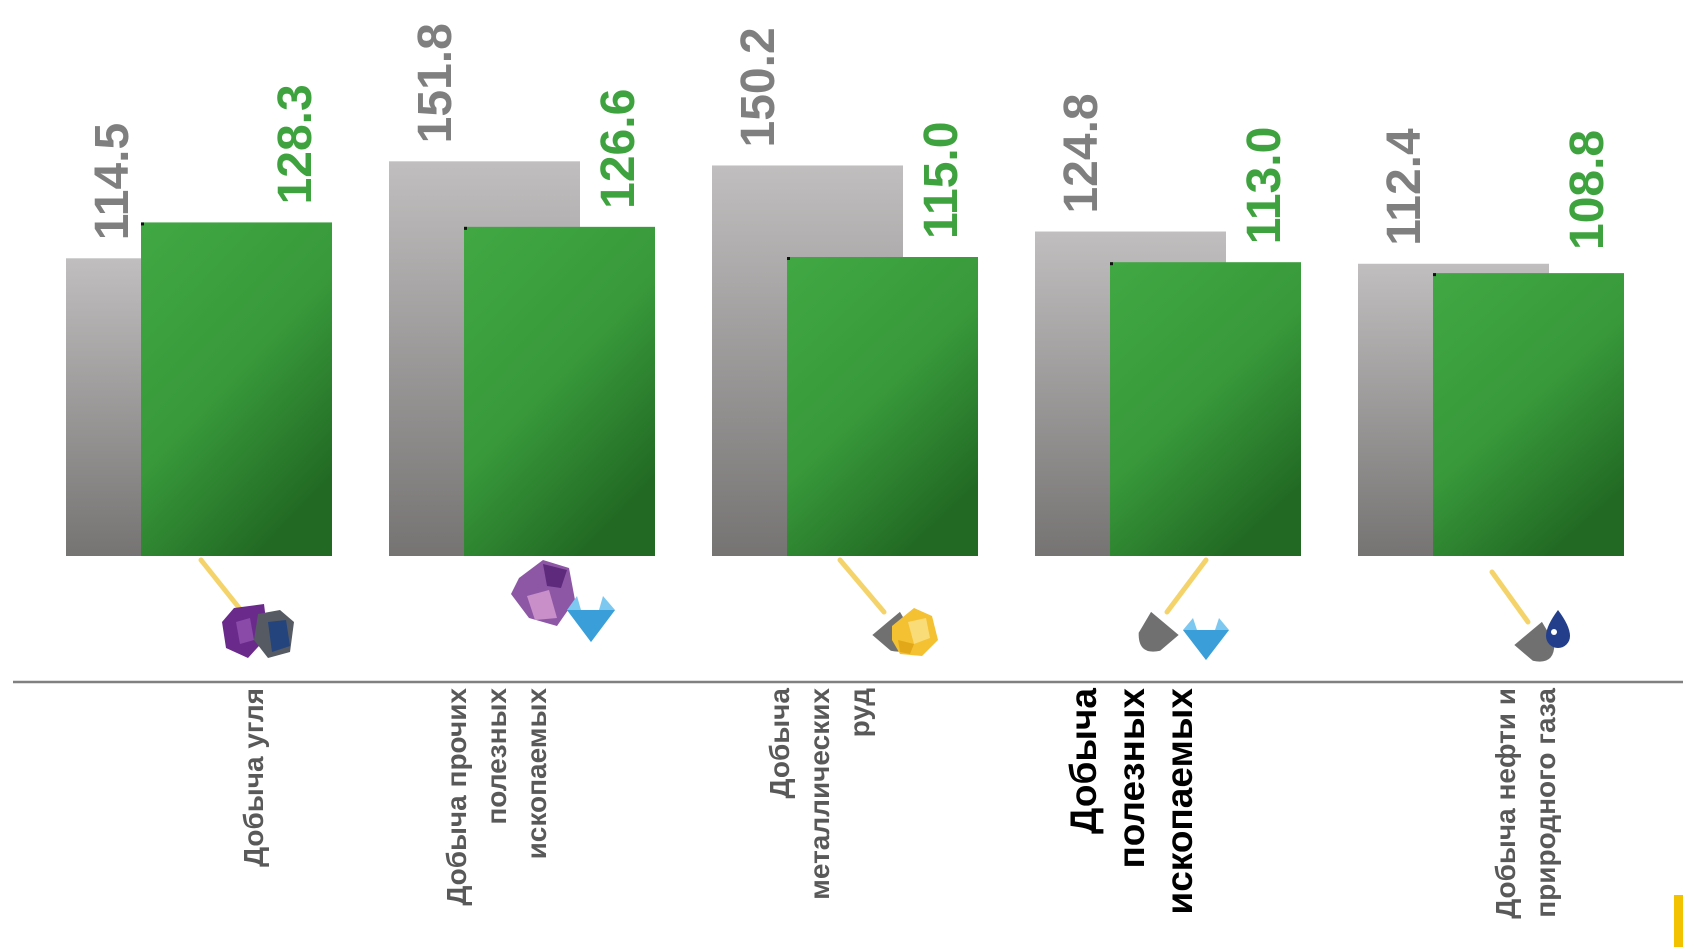 The width and height of the screenshot is (1683, 947). I want to click on category-icons, so click(885, 615).